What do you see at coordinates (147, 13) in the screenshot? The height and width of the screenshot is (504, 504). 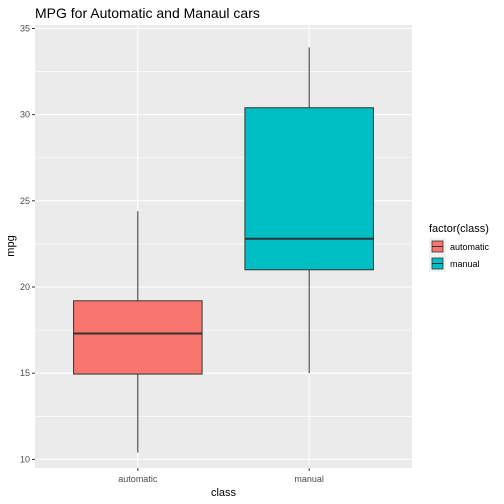 I see `chart-title: MPG for Automatic and Manaul cars` at bounding box center [147, 13].